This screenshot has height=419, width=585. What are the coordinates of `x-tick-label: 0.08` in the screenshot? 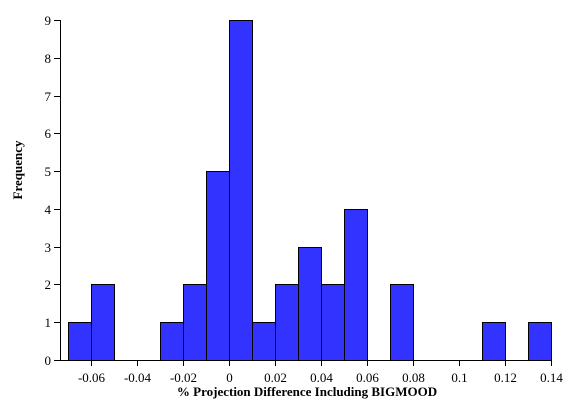 It's located at (413, 377).